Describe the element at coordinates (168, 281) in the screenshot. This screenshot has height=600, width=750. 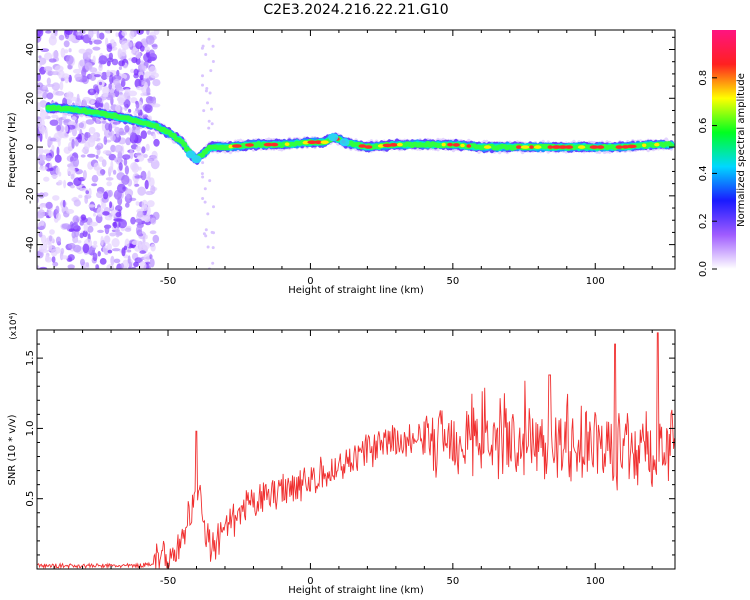
I see `heatmap-x-tick-label: -50` at that location.